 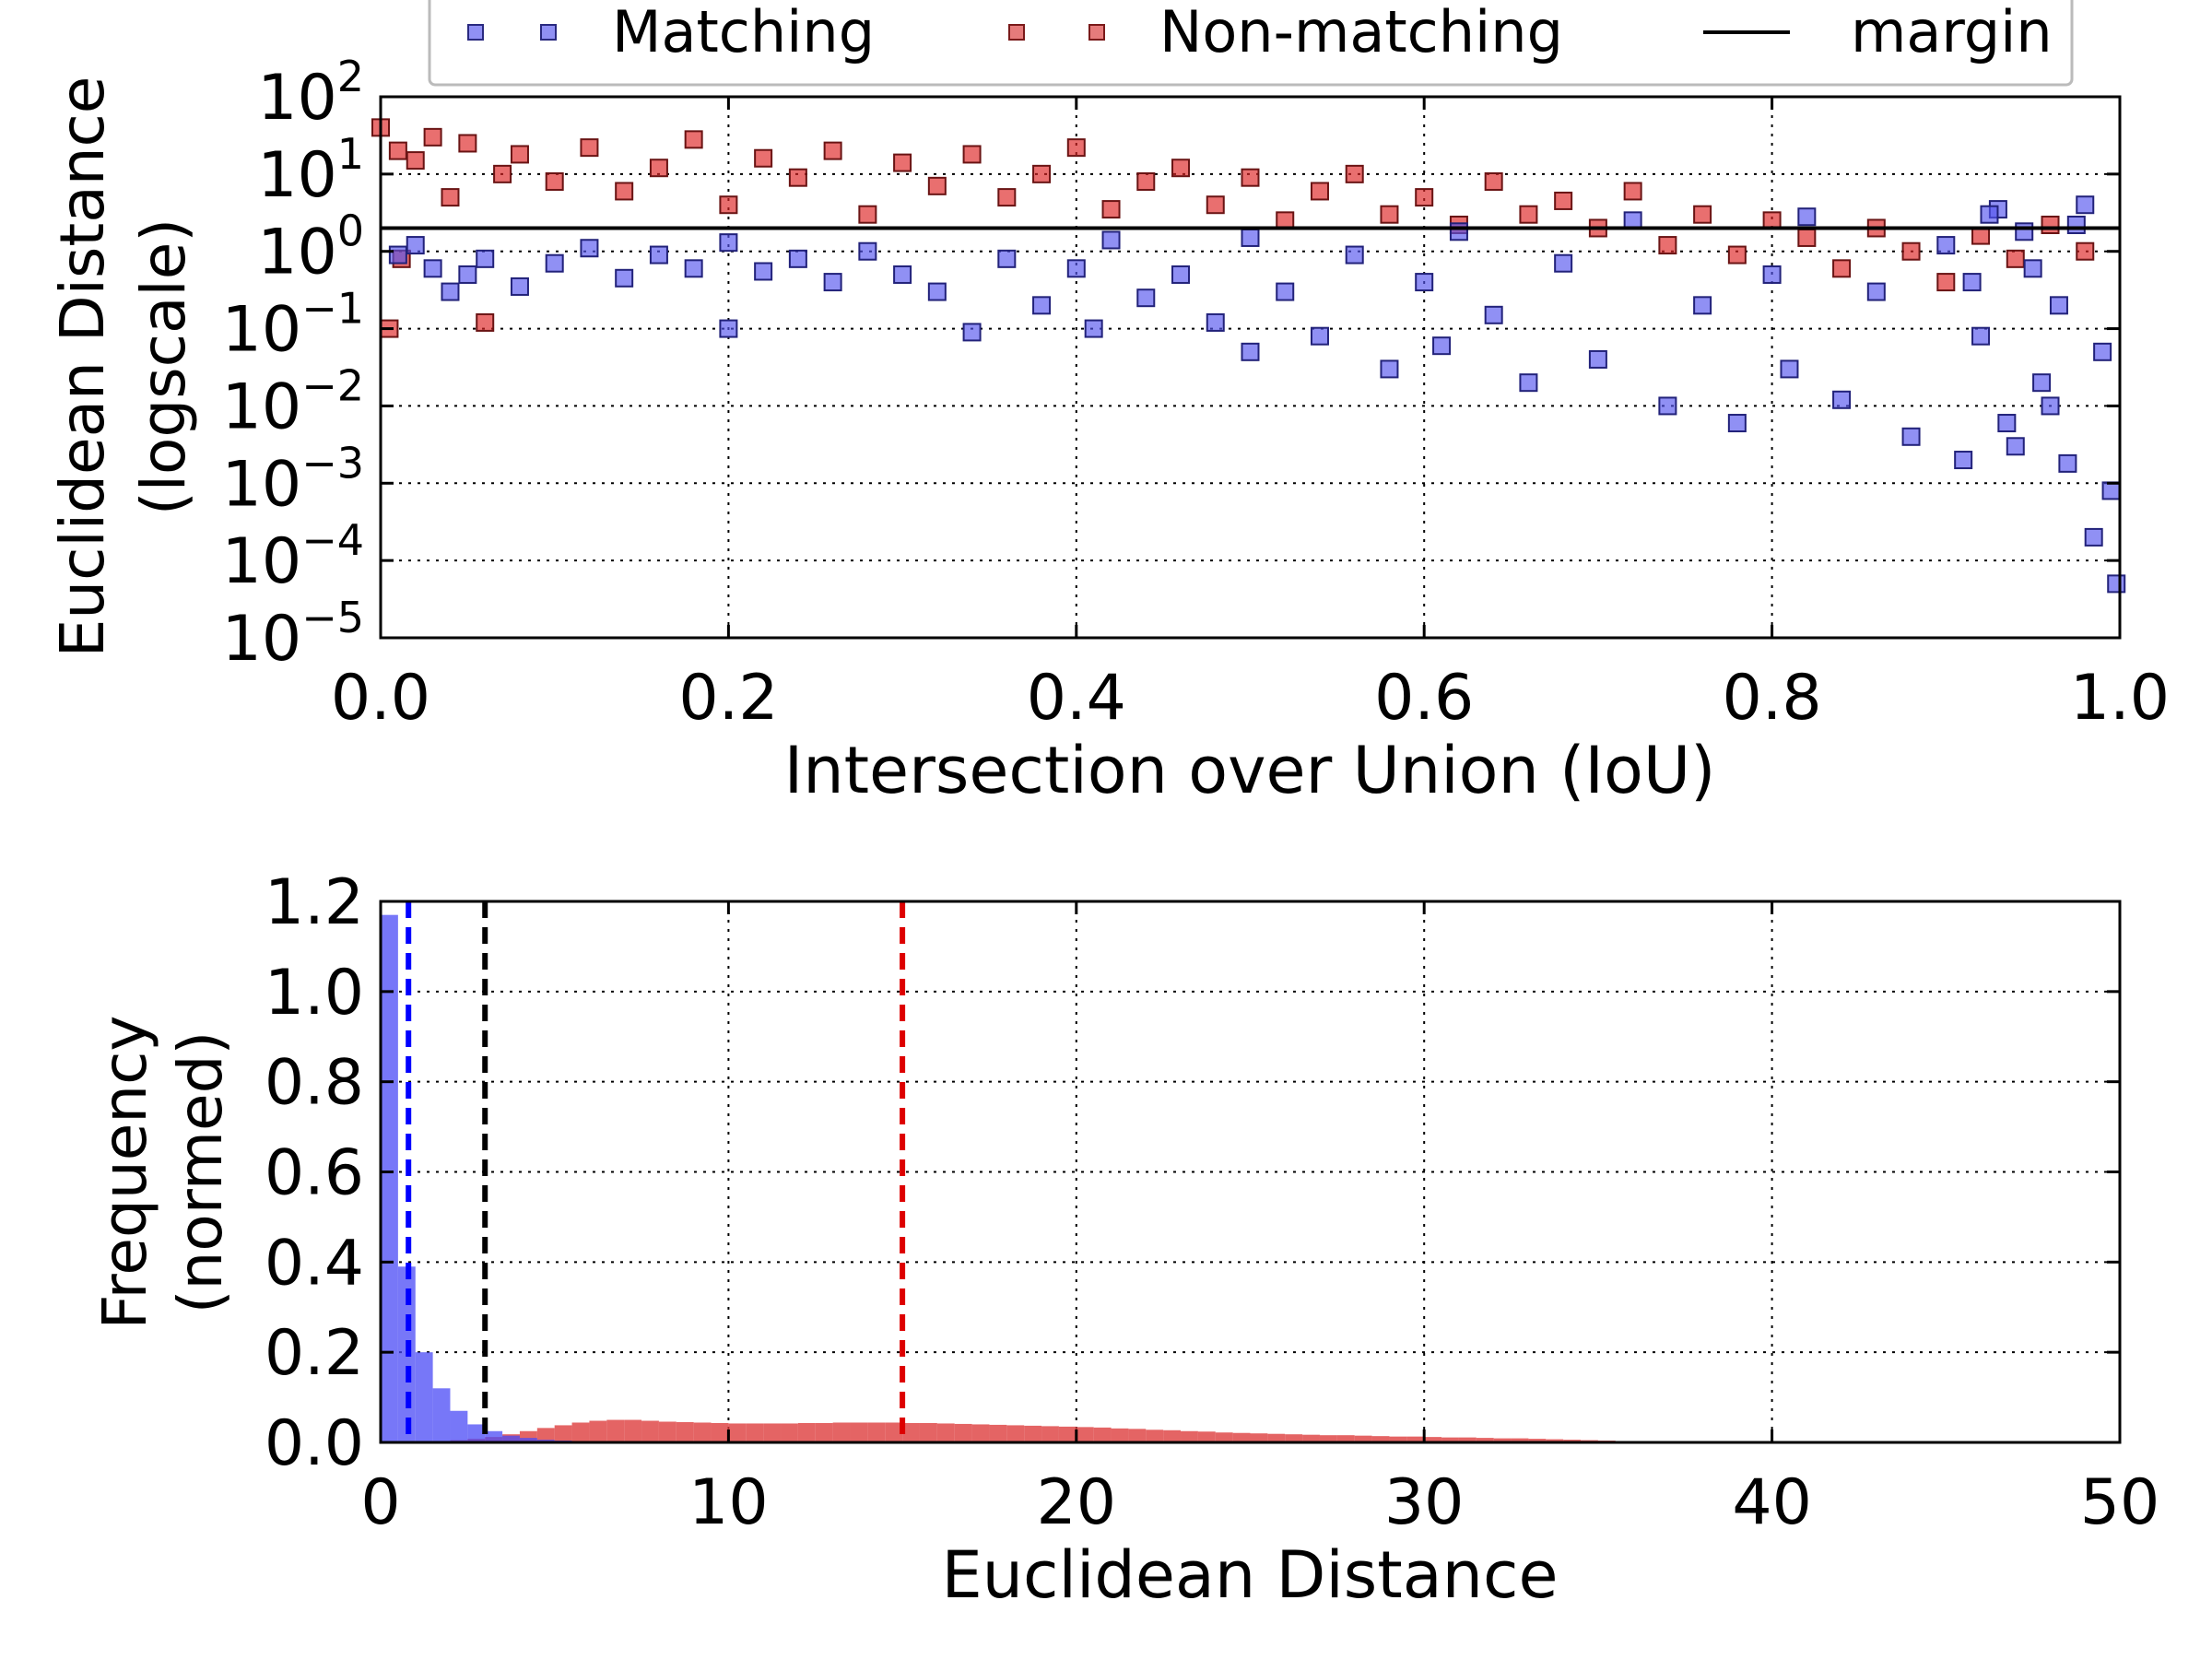 What do you see at coordinates (671, 32) in the screenshot?
I see `legend-entry-matching: Matching` at bounding box center [671, 32].